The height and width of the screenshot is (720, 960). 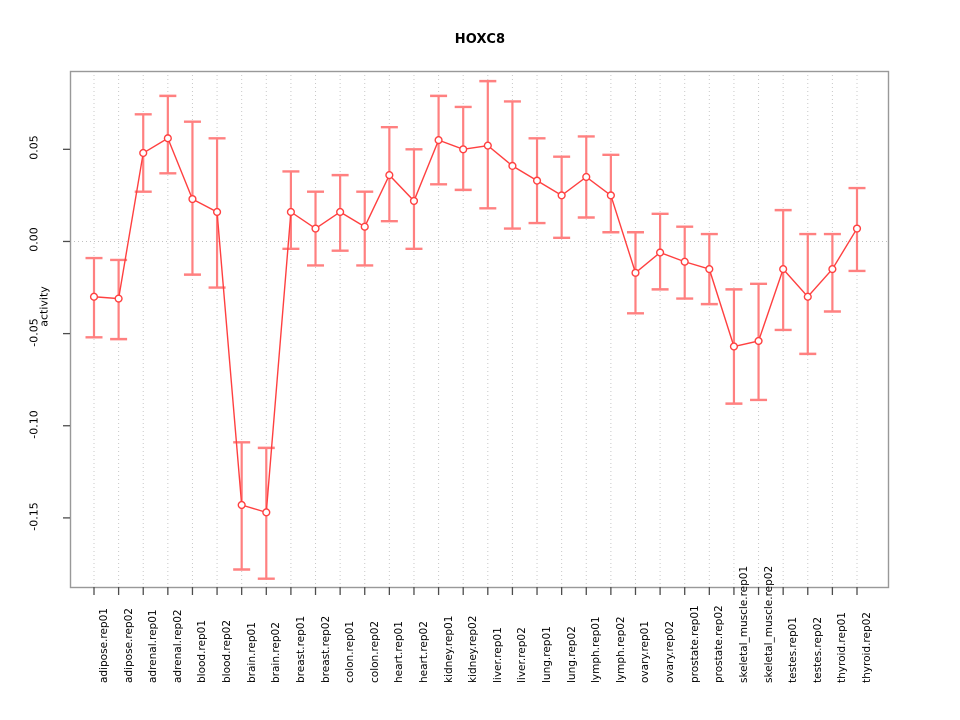 What do you see at coordinates (620, 649) in the screenshot?
I see `x-tick-label: lymph.rep02` at bounding box center [620, 649].